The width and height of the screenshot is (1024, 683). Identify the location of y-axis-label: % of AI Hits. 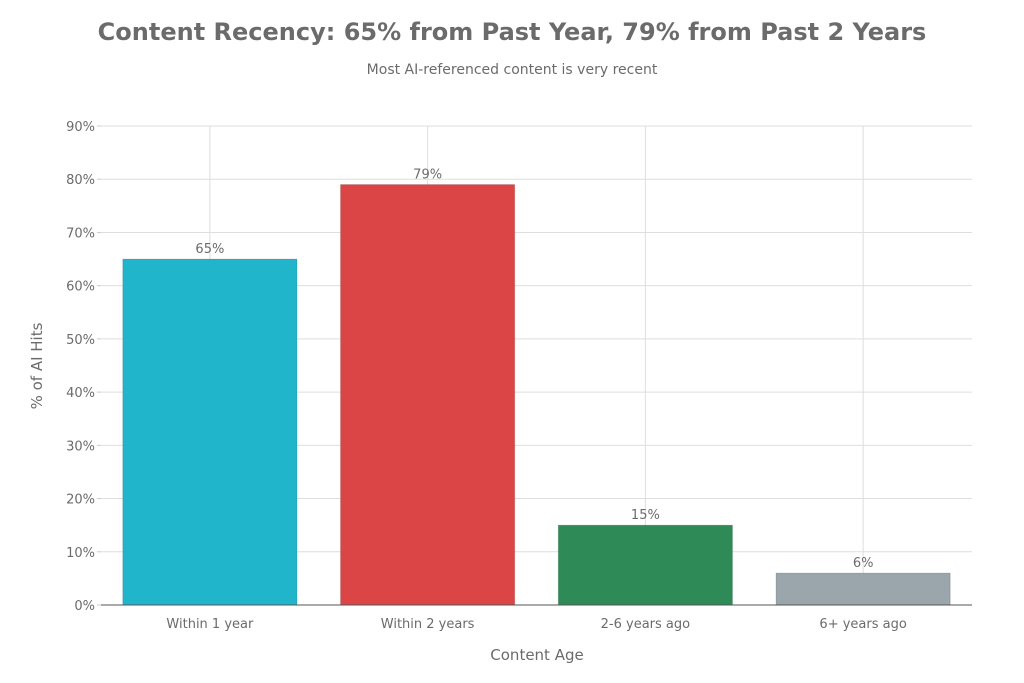
(37, 365).